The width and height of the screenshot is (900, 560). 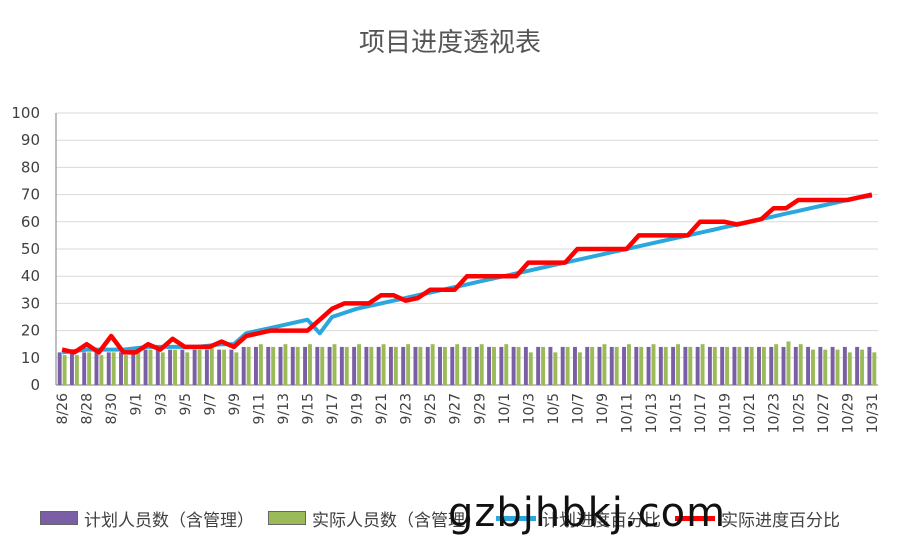 I want to click on x-tick-label: 9/11, so click(x=259, y=408).